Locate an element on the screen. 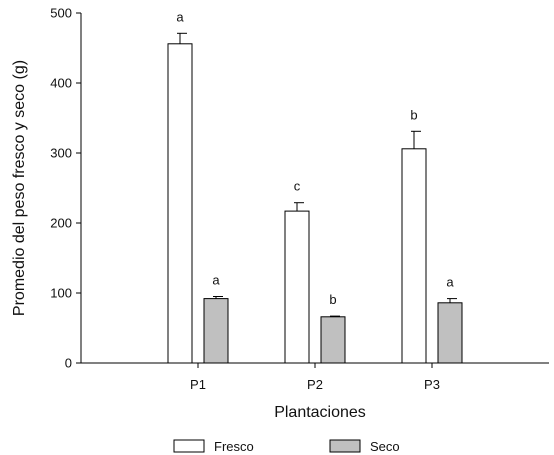  y-axis: 0 100 200 300 400 500 is located at coordinates (66, 188).